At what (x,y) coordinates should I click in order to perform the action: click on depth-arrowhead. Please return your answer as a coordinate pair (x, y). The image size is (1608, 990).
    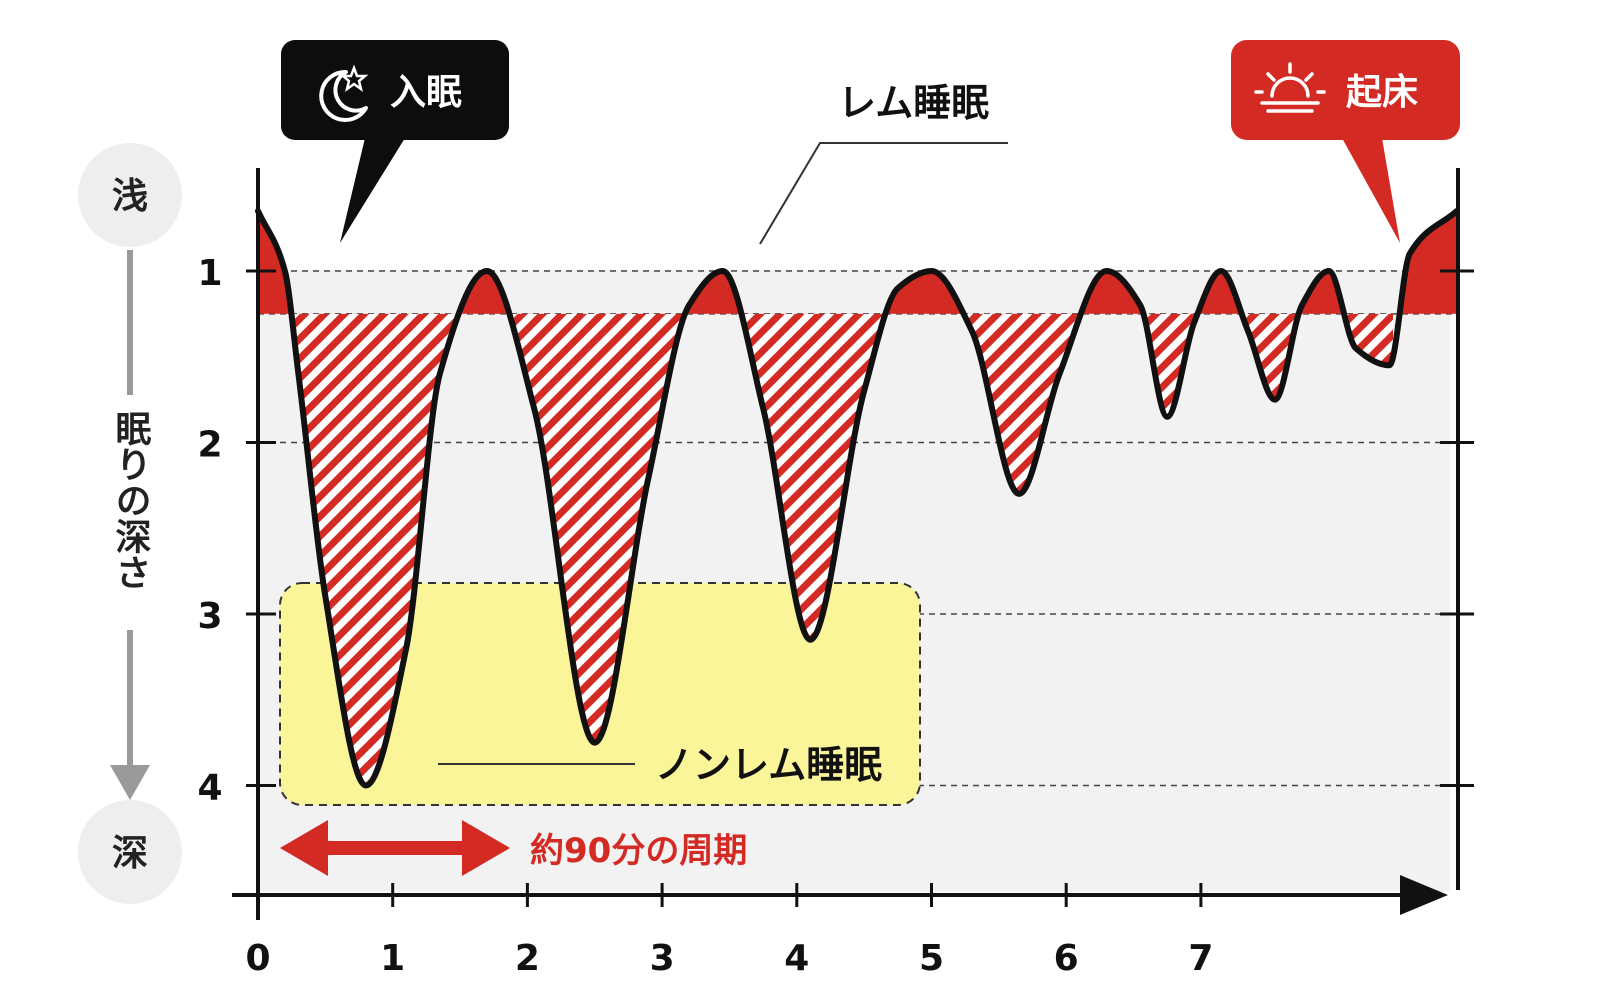
    Looking at the image, I should click on (130, 782).